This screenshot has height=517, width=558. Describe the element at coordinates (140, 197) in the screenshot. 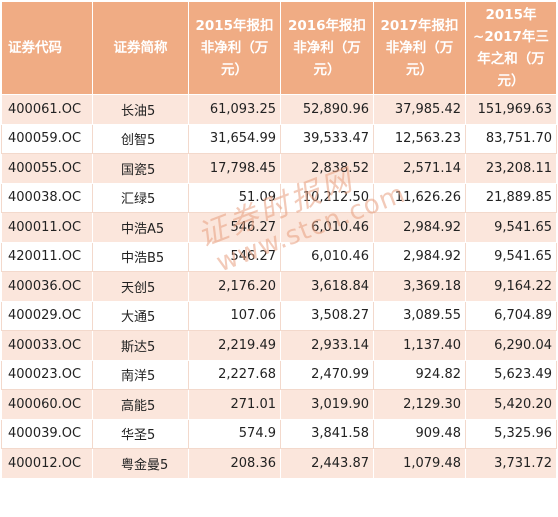

I see `cell-name: 汇绿5` at that location.